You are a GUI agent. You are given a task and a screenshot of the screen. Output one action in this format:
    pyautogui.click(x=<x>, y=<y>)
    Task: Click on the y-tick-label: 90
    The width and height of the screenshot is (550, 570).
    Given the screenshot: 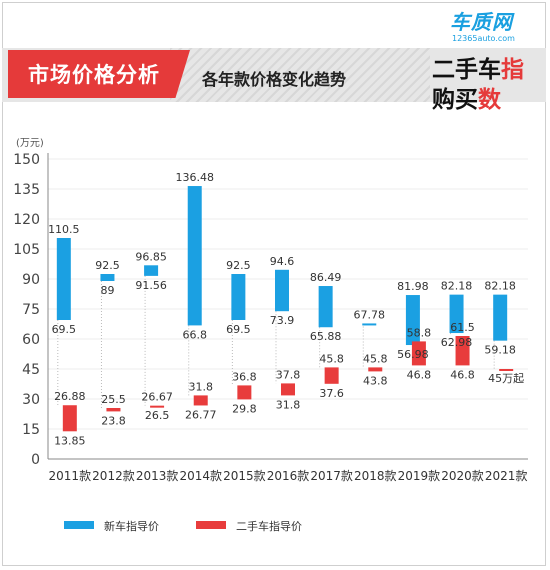 What is the action you would take?
    pyautogui.click(x=31, y=280)
    